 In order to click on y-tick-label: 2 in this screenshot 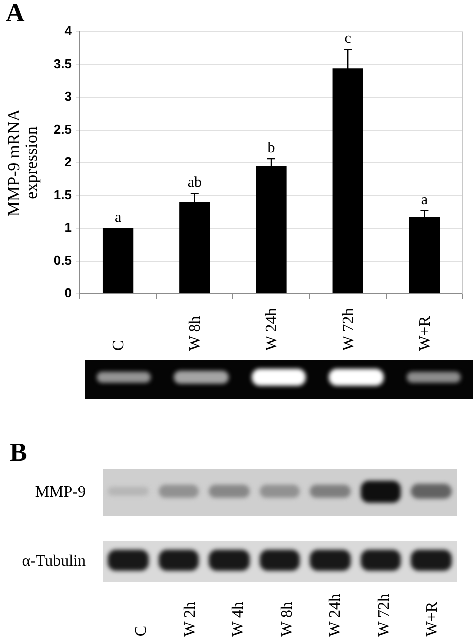, I will do `click(68, 162)`.